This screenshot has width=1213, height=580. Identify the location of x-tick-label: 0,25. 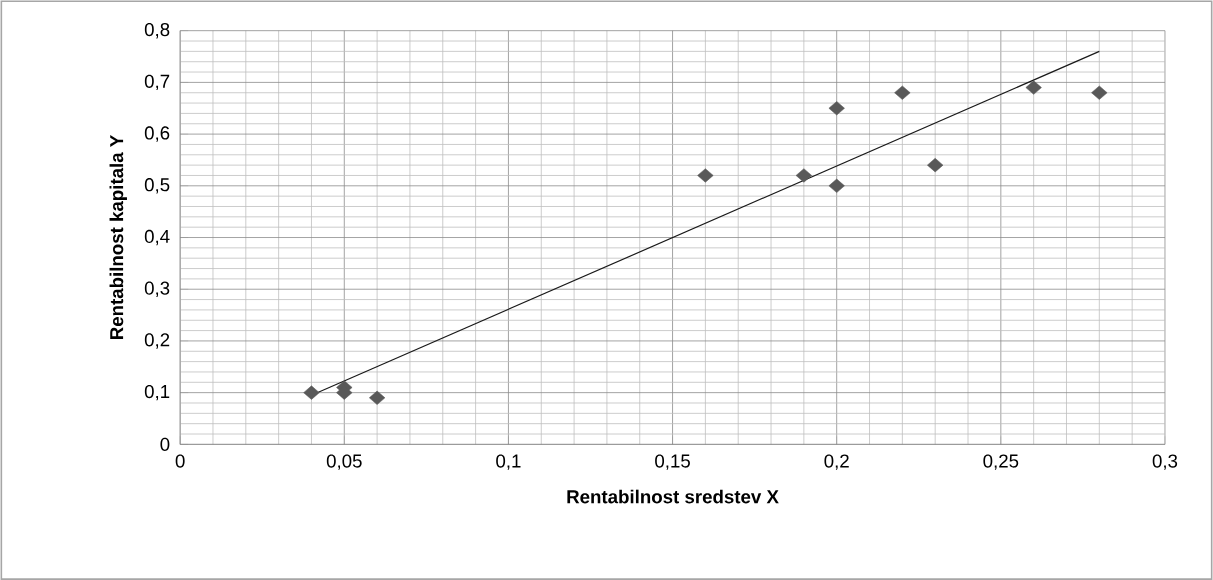
(1001, 462).